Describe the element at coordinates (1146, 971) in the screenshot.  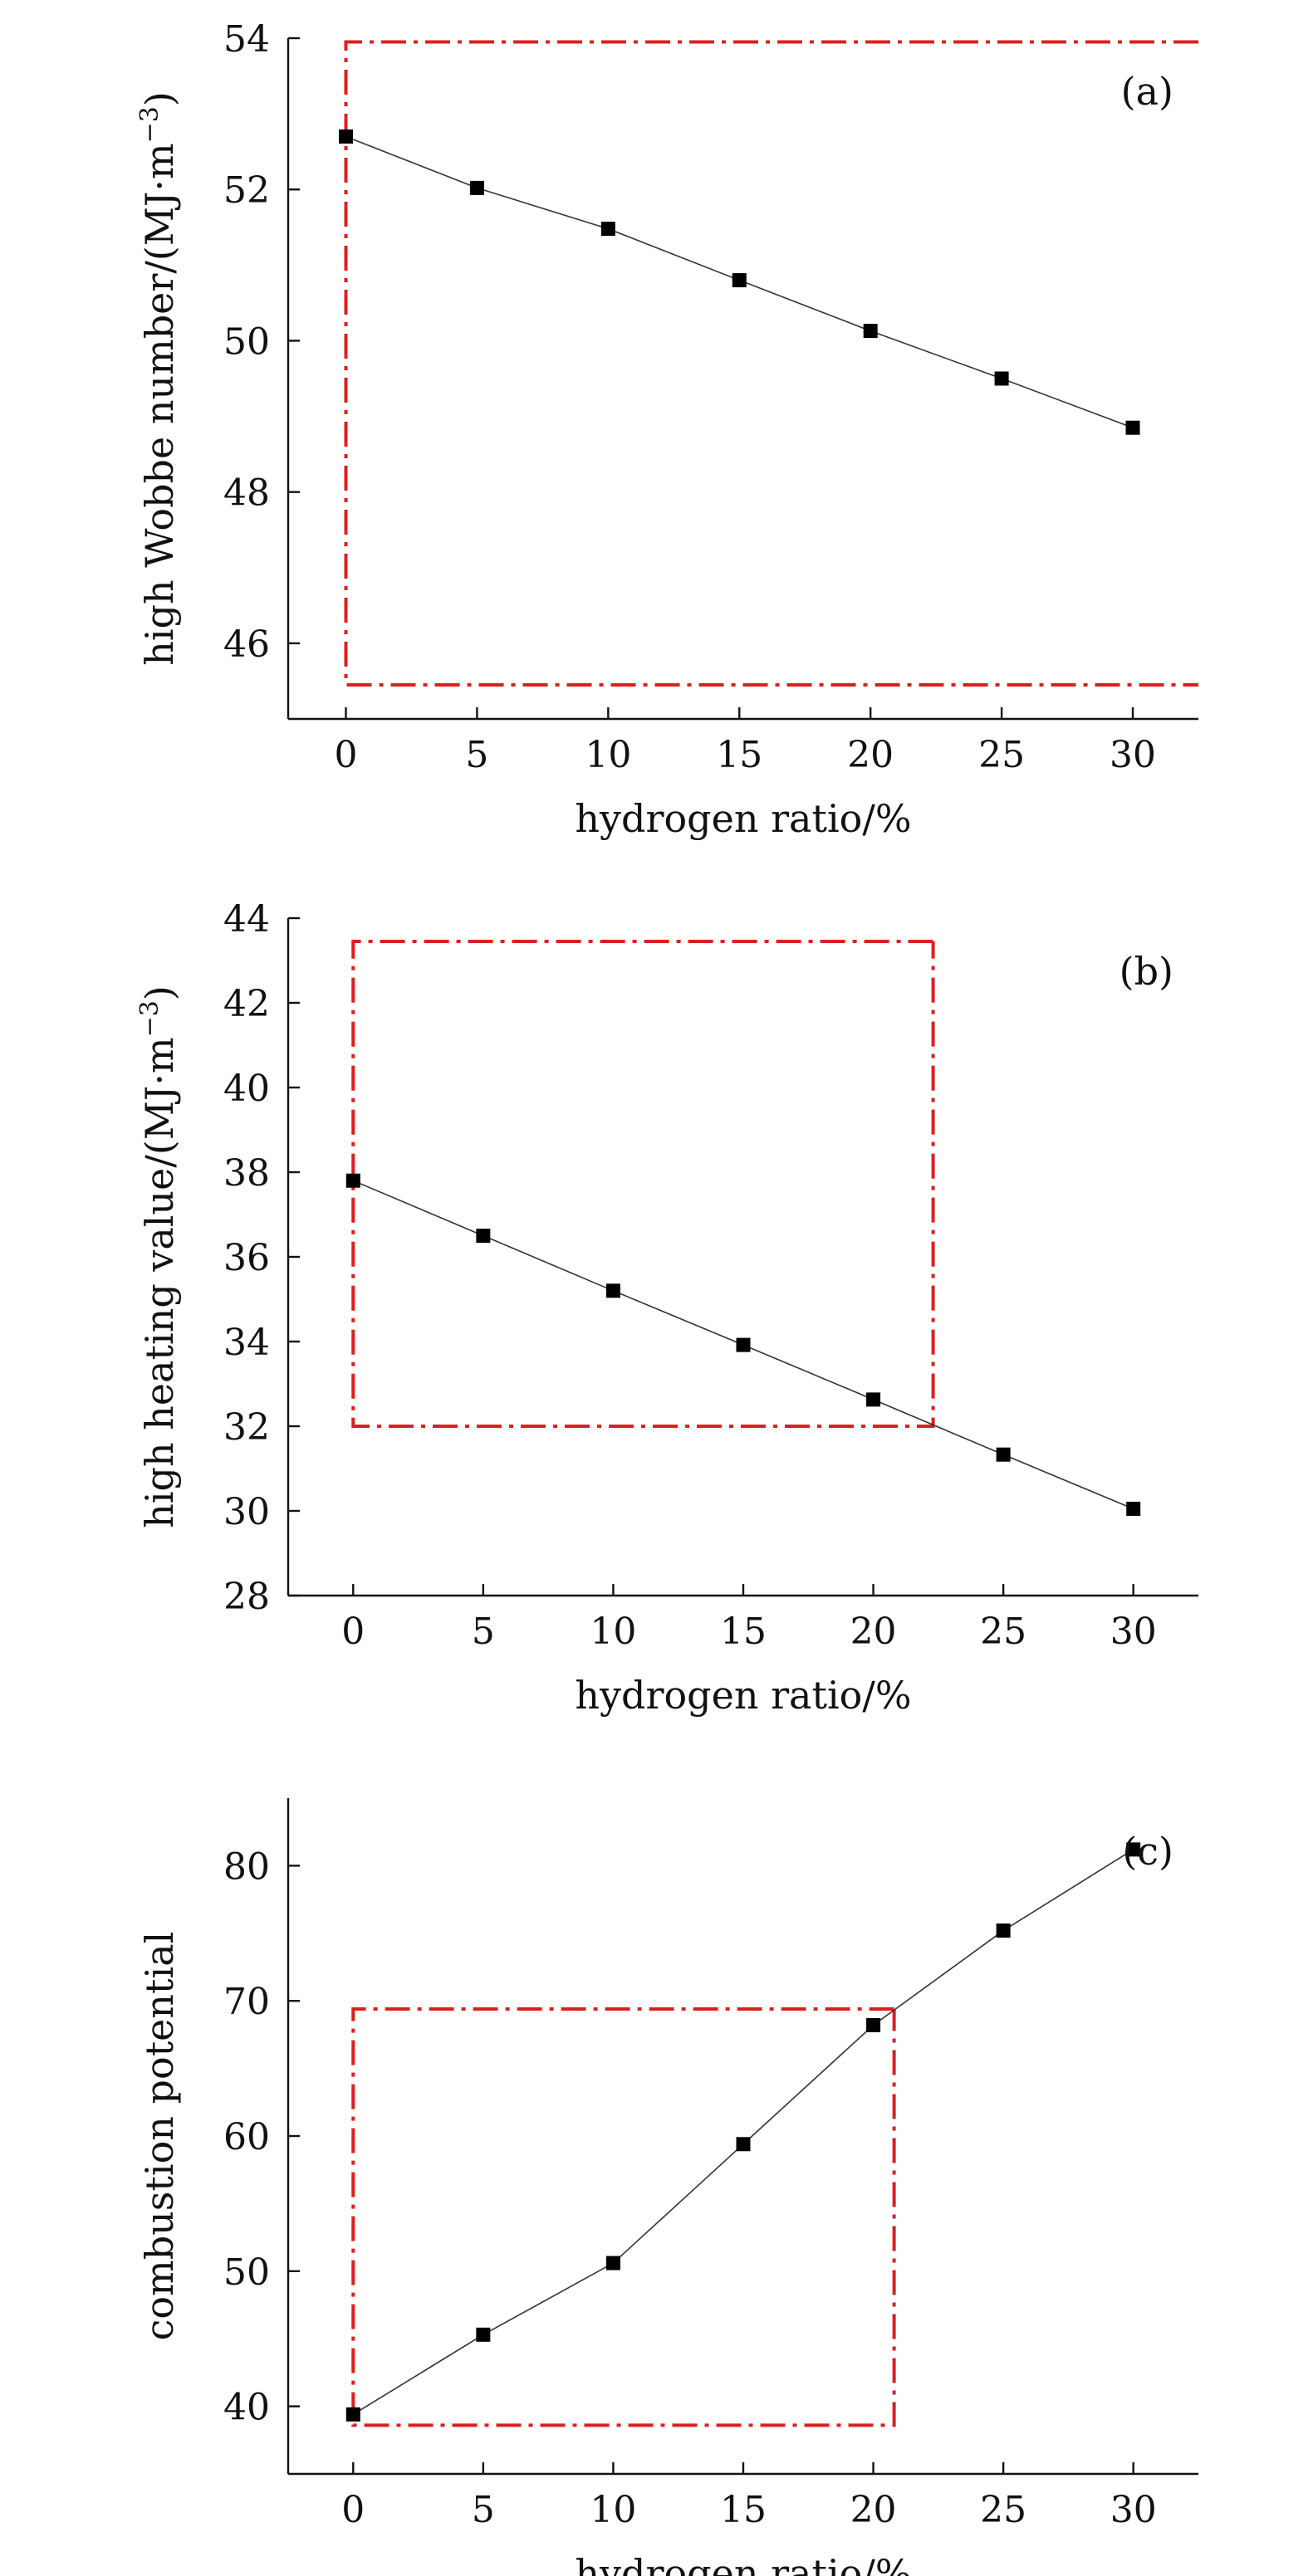
I see `panel-label: (b)` at that location.